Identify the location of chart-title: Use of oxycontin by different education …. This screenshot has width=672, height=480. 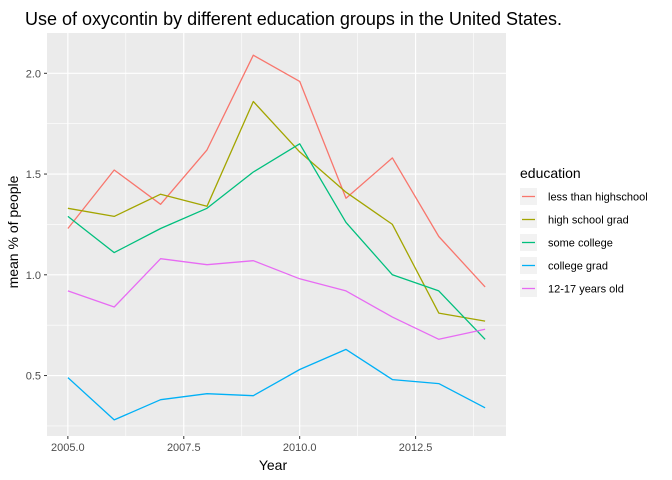
(293, 19).